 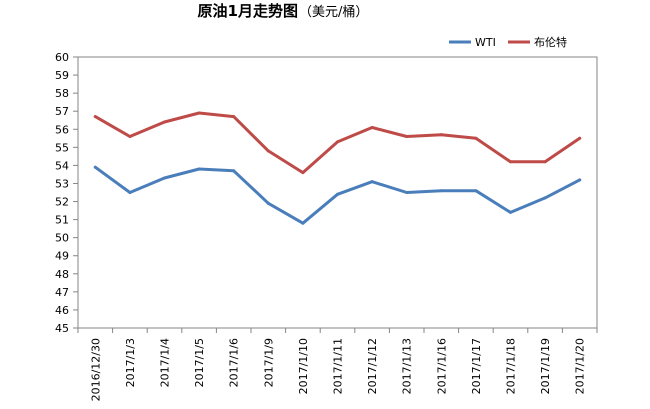 I want to click on y-tick-label: 45, so click(x=62, y=328).